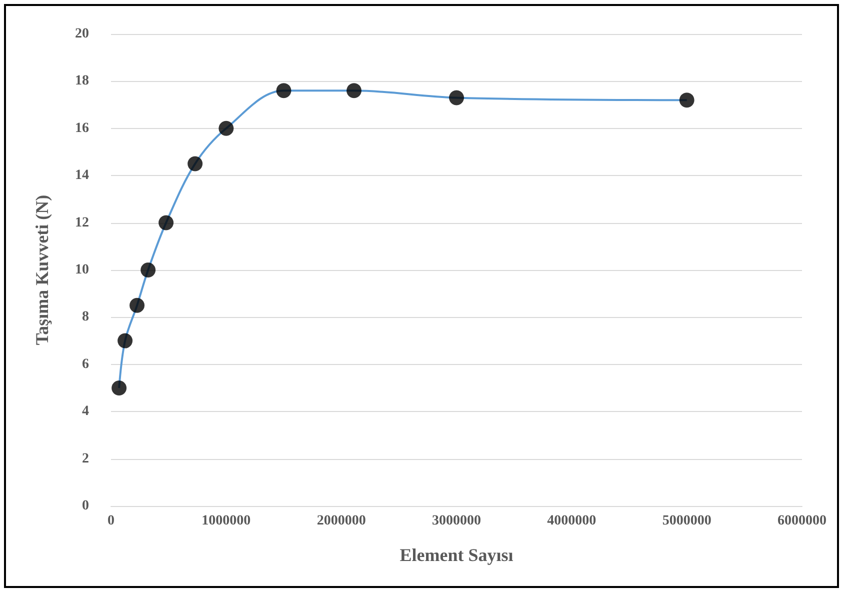 Image resolution: width=843 pixels, height=592 pixels. I want to click on y-tick-label: 18, so click(82, 81).